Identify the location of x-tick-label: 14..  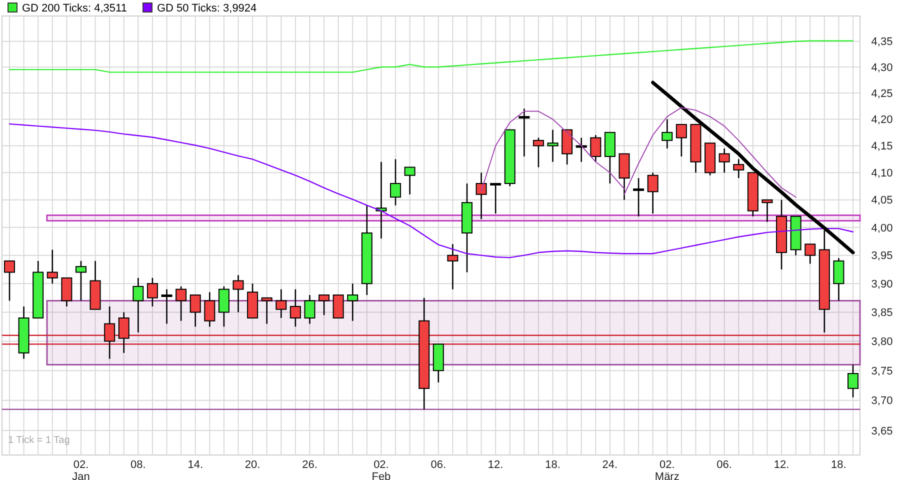
(196, 465).